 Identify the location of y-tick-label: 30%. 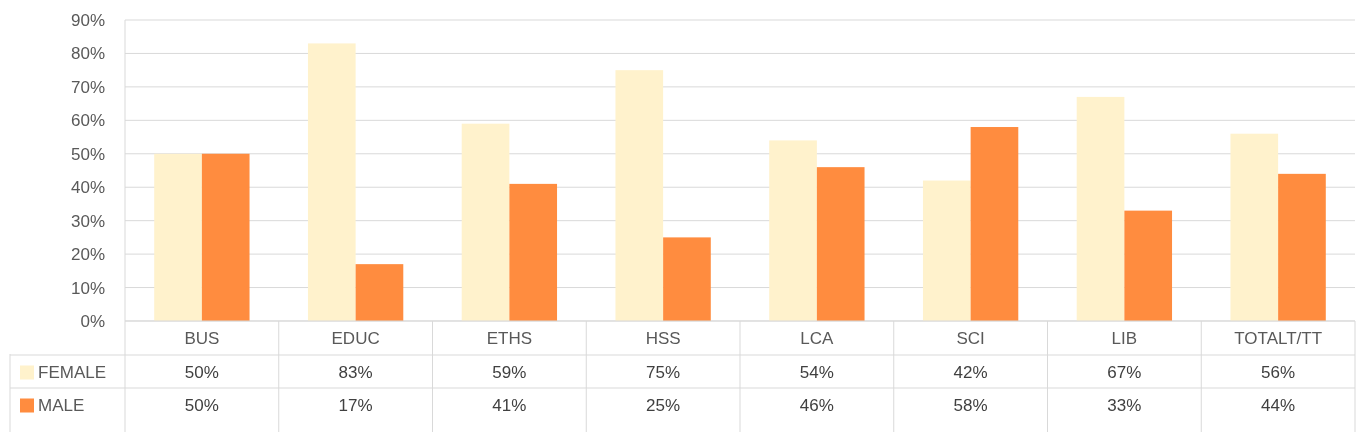
(87, 221).